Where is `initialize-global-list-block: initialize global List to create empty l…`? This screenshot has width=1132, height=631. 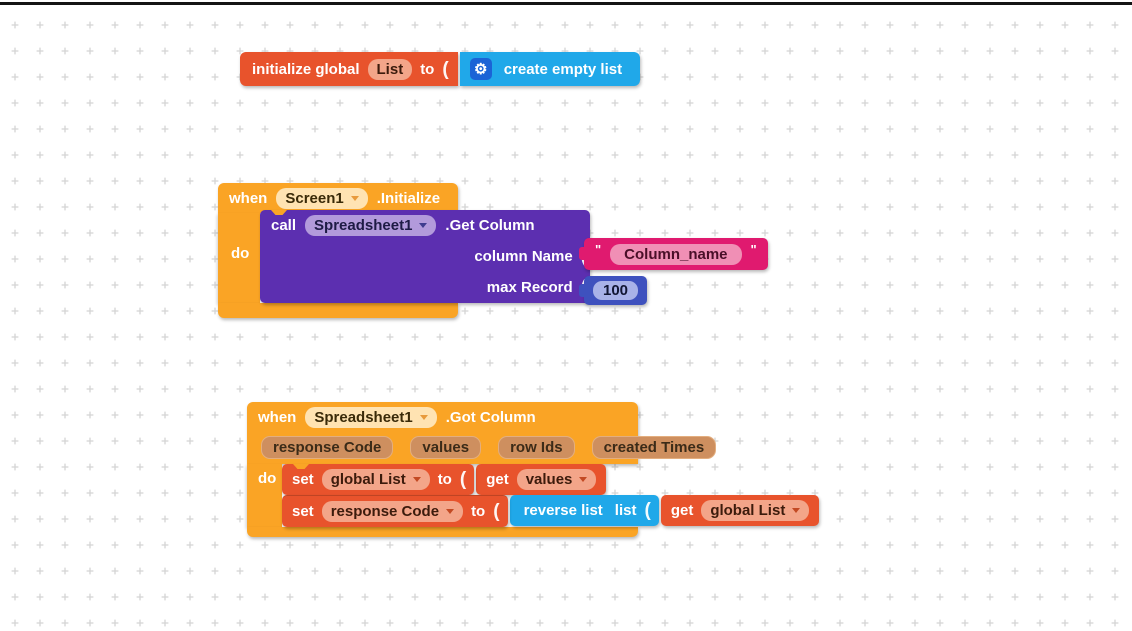
initialize-global-list-block: initialize global List to create empty l… is located at coordinates (440, 69).